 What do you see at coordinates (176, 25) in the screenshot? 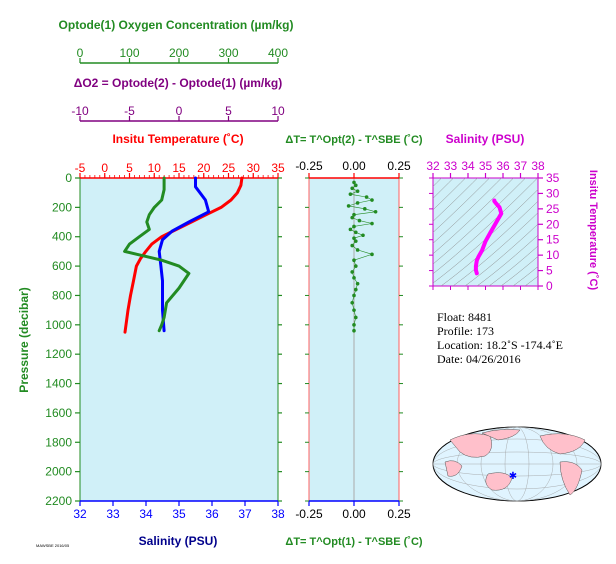
I see `oxygen-axis-title: Optode(1) Oxygen Concentration (µm/kg)` at bounding box center [176, 25].